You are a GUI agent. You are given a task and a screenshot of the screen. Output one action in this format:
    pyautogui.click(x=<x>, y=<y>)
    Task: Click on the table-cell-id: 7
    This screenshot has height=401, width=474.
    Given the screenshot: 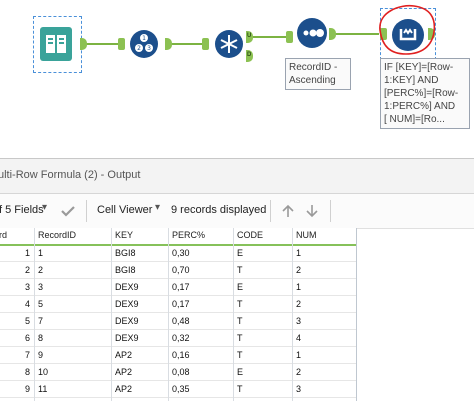 What is the action you would take?
    pyautogui.click(x=41, y=321)
    